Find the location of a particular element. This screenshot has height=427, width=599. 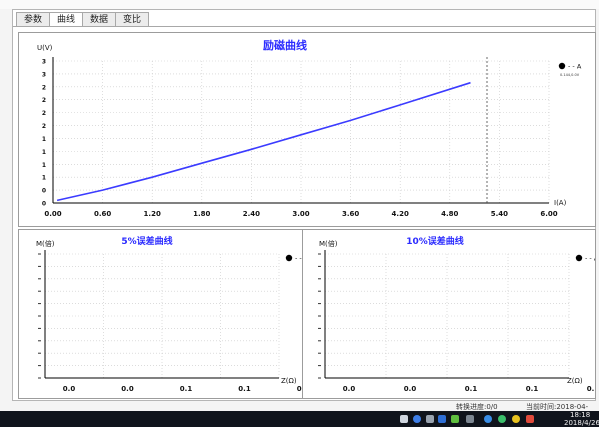

x-tick-label: 1.80 is located at coordinates (201, 214).